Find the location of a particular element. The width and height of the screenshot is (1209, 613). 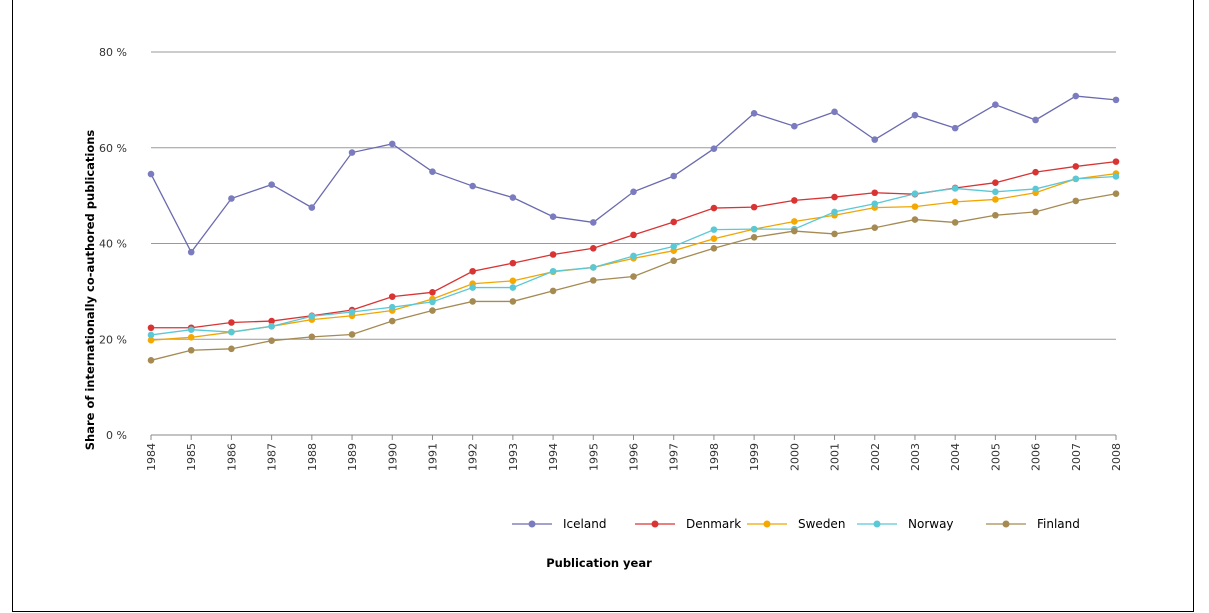

legend-label-denmark: Denmark is located at coordinates (713, 524).